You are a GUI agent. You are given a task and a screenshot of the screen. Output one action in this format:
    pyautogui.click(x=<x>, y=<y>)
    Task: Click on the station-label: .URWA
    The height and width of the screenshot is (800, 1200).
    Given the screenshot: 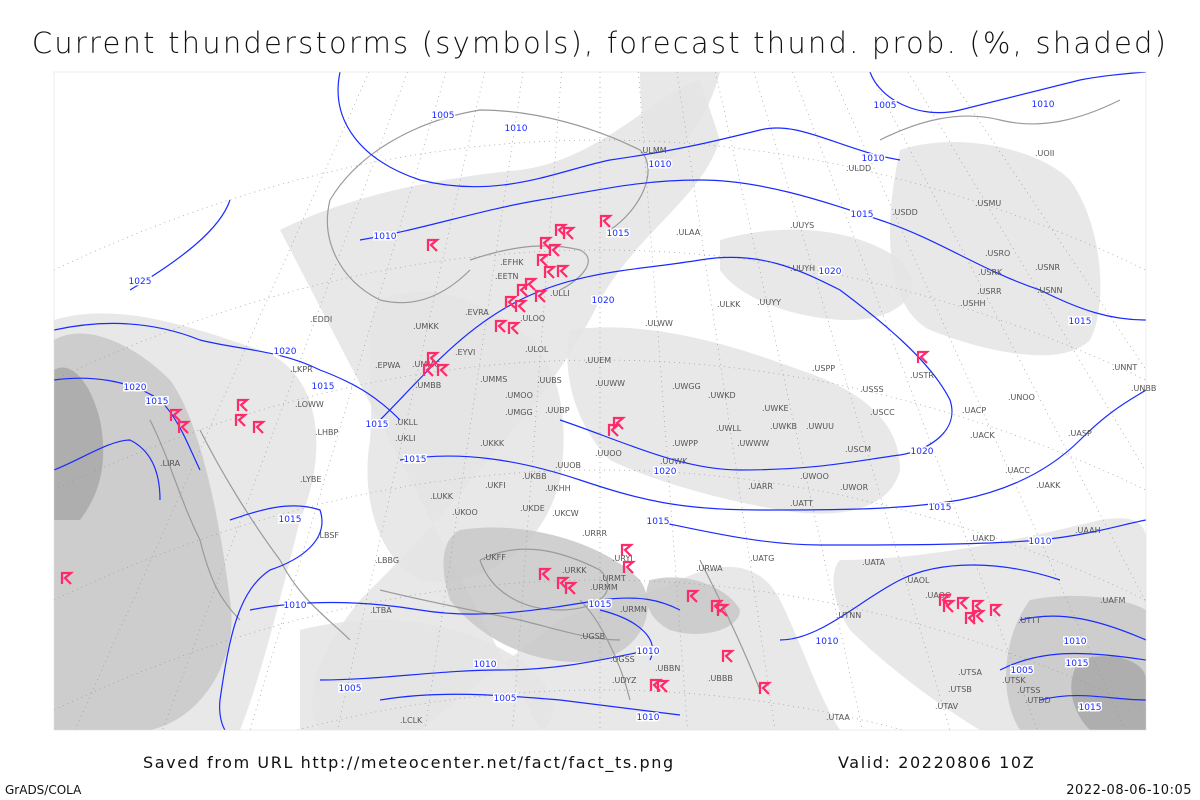 What is the action you would take?
    pyautogui.click(x=709, y=568)
    